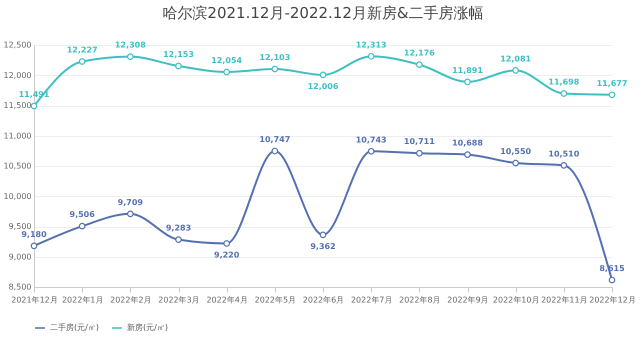  Describe the element at coordinates (275, 300) in the screenshot. I see `x-tick-label: 2022年5月` at that location.